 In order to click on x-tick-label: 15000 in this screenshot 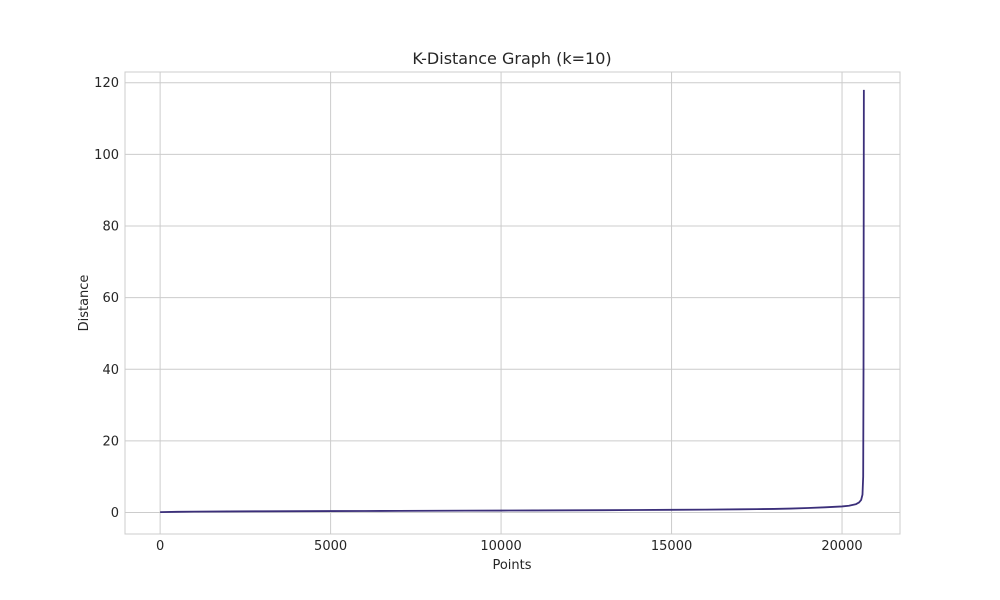, I will do `click(671, 546)`.